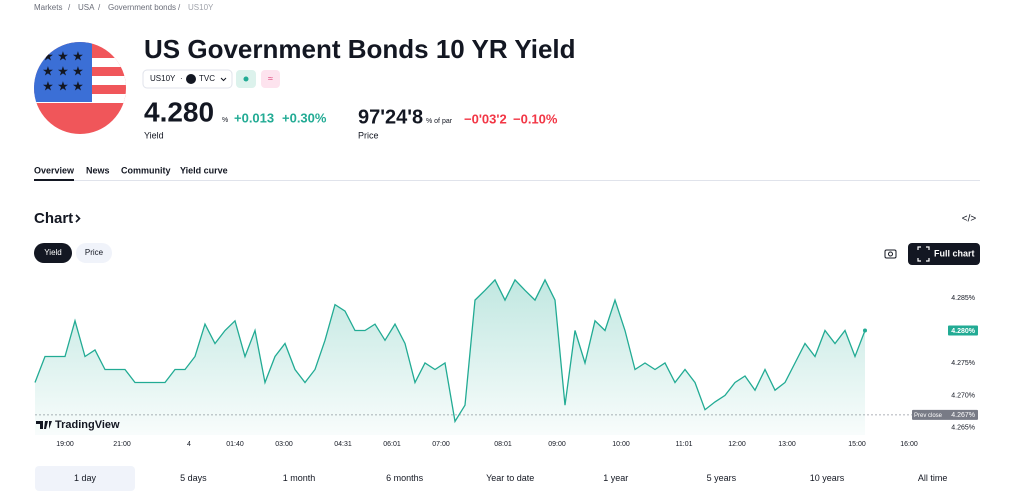 Image resolution: width=1024 pixels, height=503 pixels. I want to click on range-active, so click(85, 478).